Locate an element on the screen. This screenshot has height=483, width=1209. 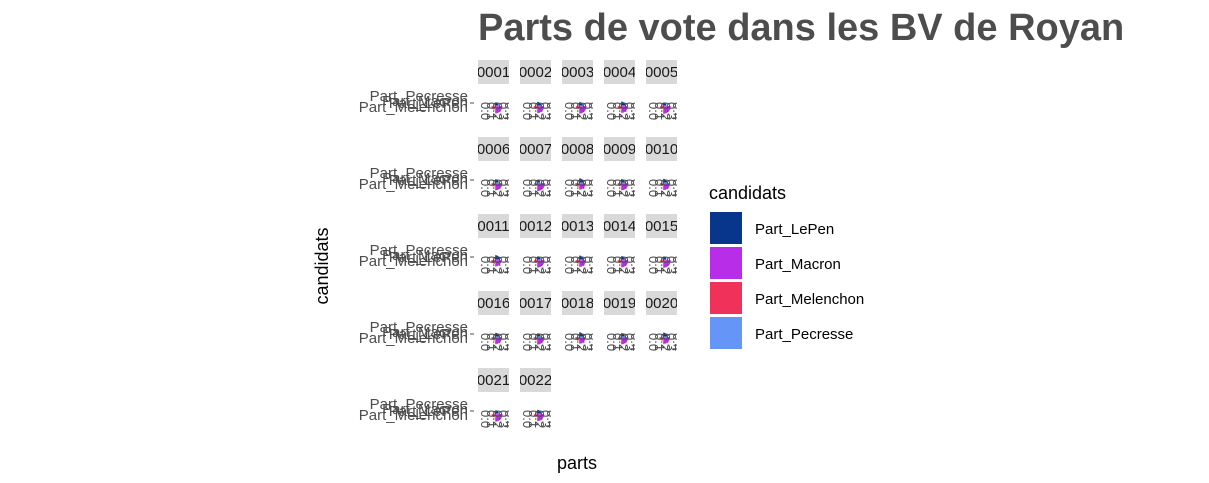
facet-strip-label: 0003 is located at coordinates (577, 72).